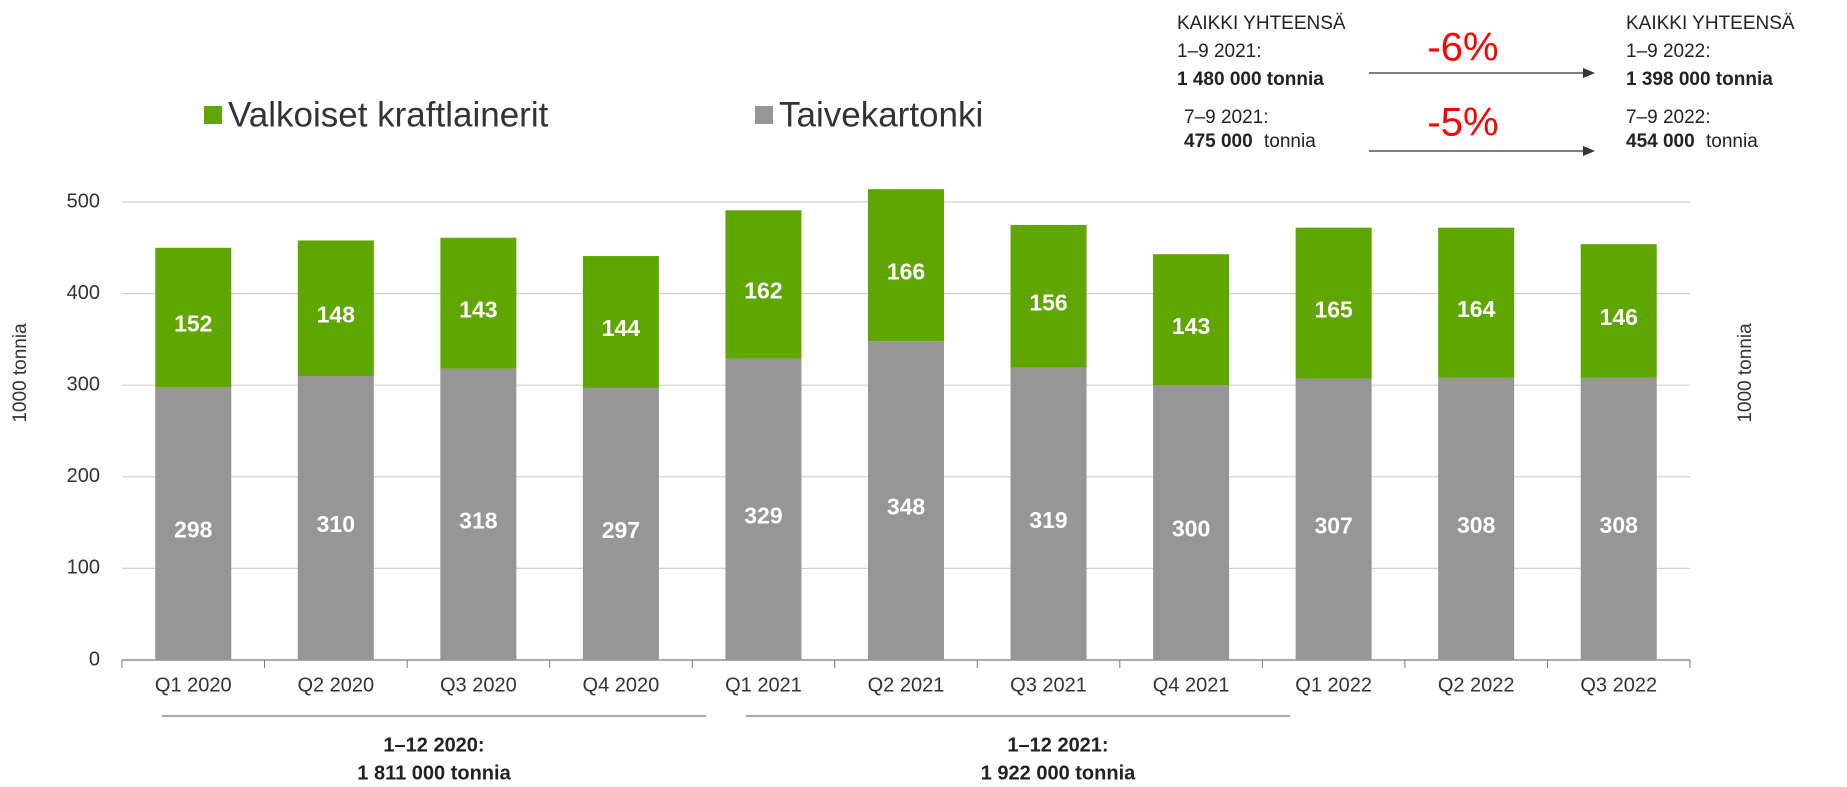 The height and width of the screenshot is (787, 1847). Describe the element at coordinates (478, 685) in the screenshot. I see `x-tick-label: Q3 2020` at that location.